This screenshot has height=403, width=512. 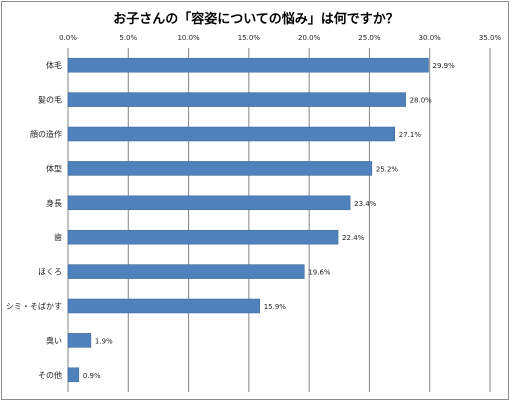 What do you see at coordinates (365, 204) in the screenshot?
I see `value-label: 23.4%` at bounding box center [365, 204].